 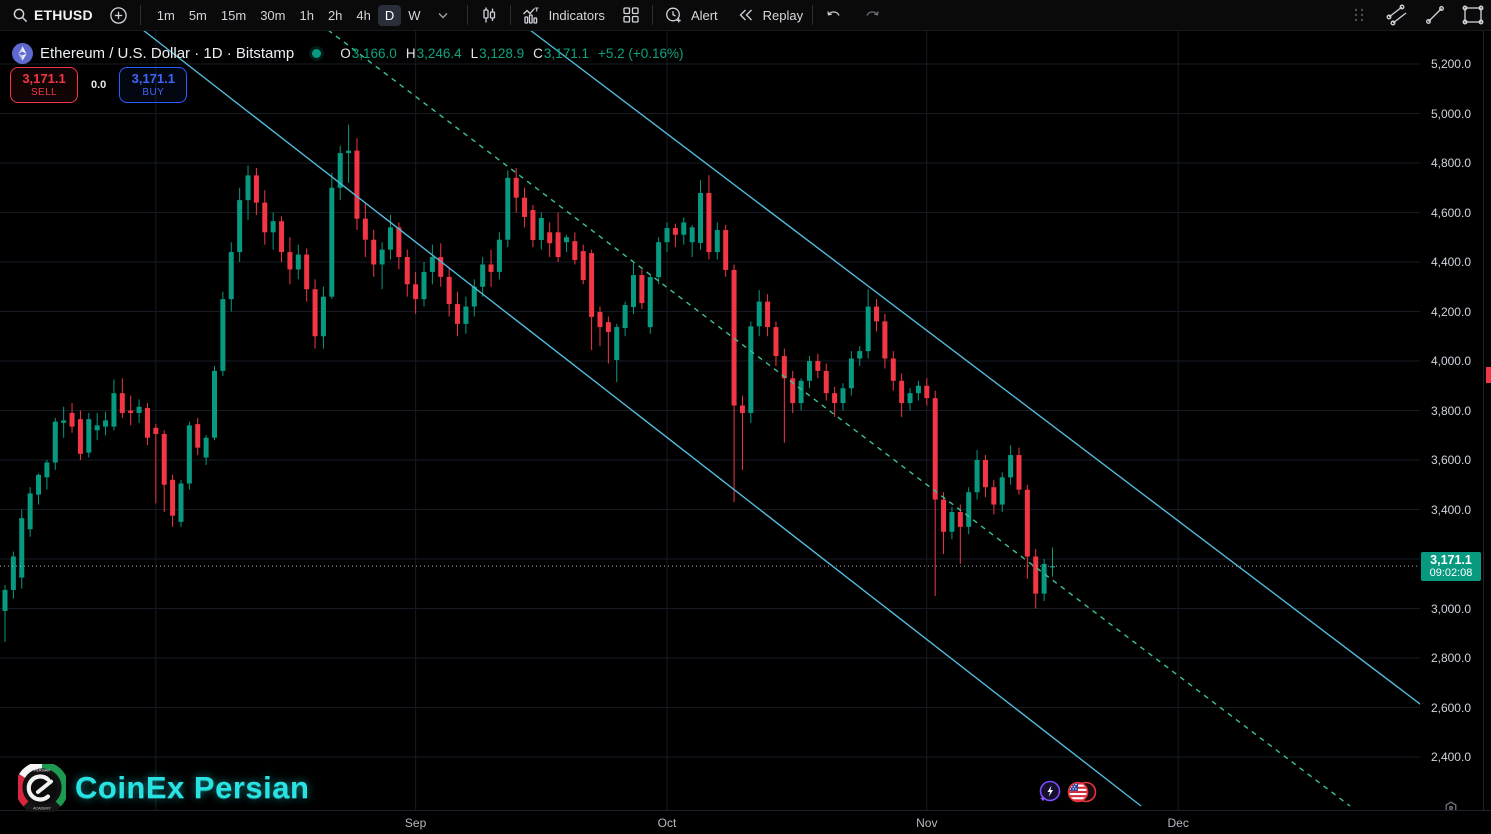 What do you see at coordinates (566, 53) in the screenshot?
I see `ohlc-value: 3,171.1` at bounding box center [566, 53].